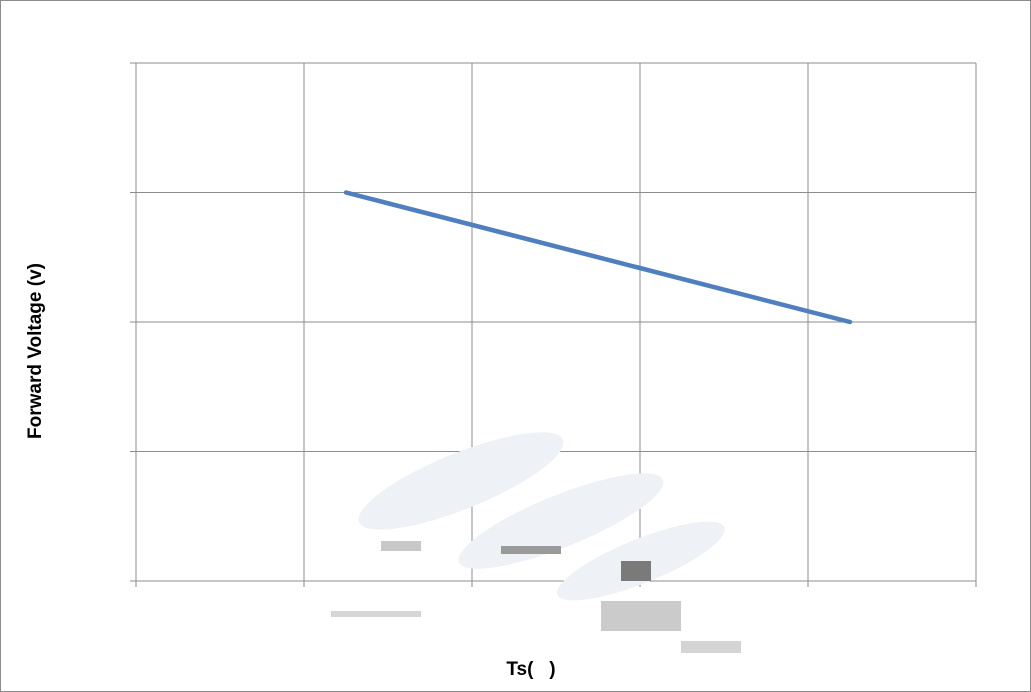 The height and width of the screenshot is (692, 1031). I want to click on series-line, so click(598, 257).